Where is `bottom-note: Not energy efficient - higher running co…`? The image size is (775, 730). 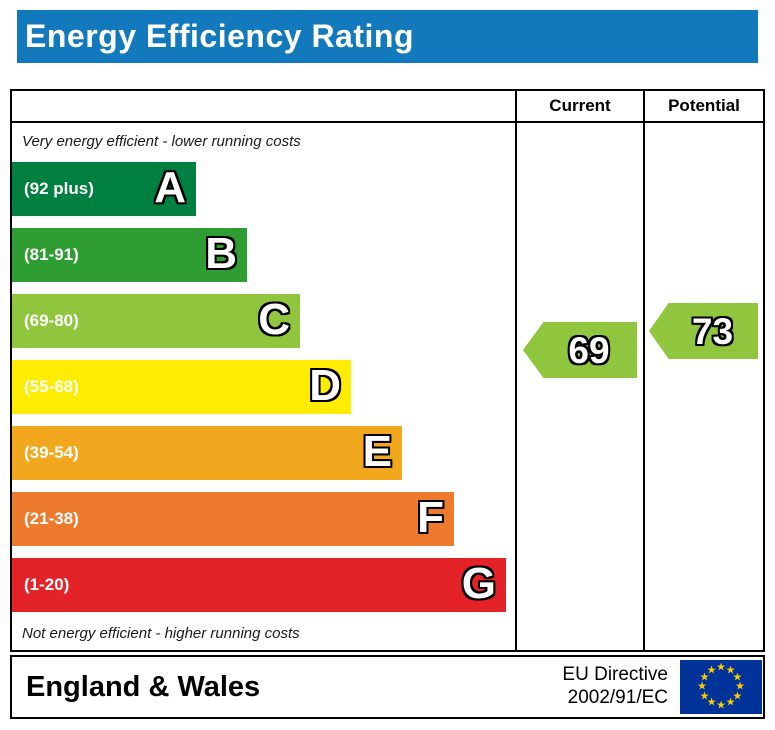 bottom-note: Not energy efficient - higher running co… is located at coordinates (161, 633).